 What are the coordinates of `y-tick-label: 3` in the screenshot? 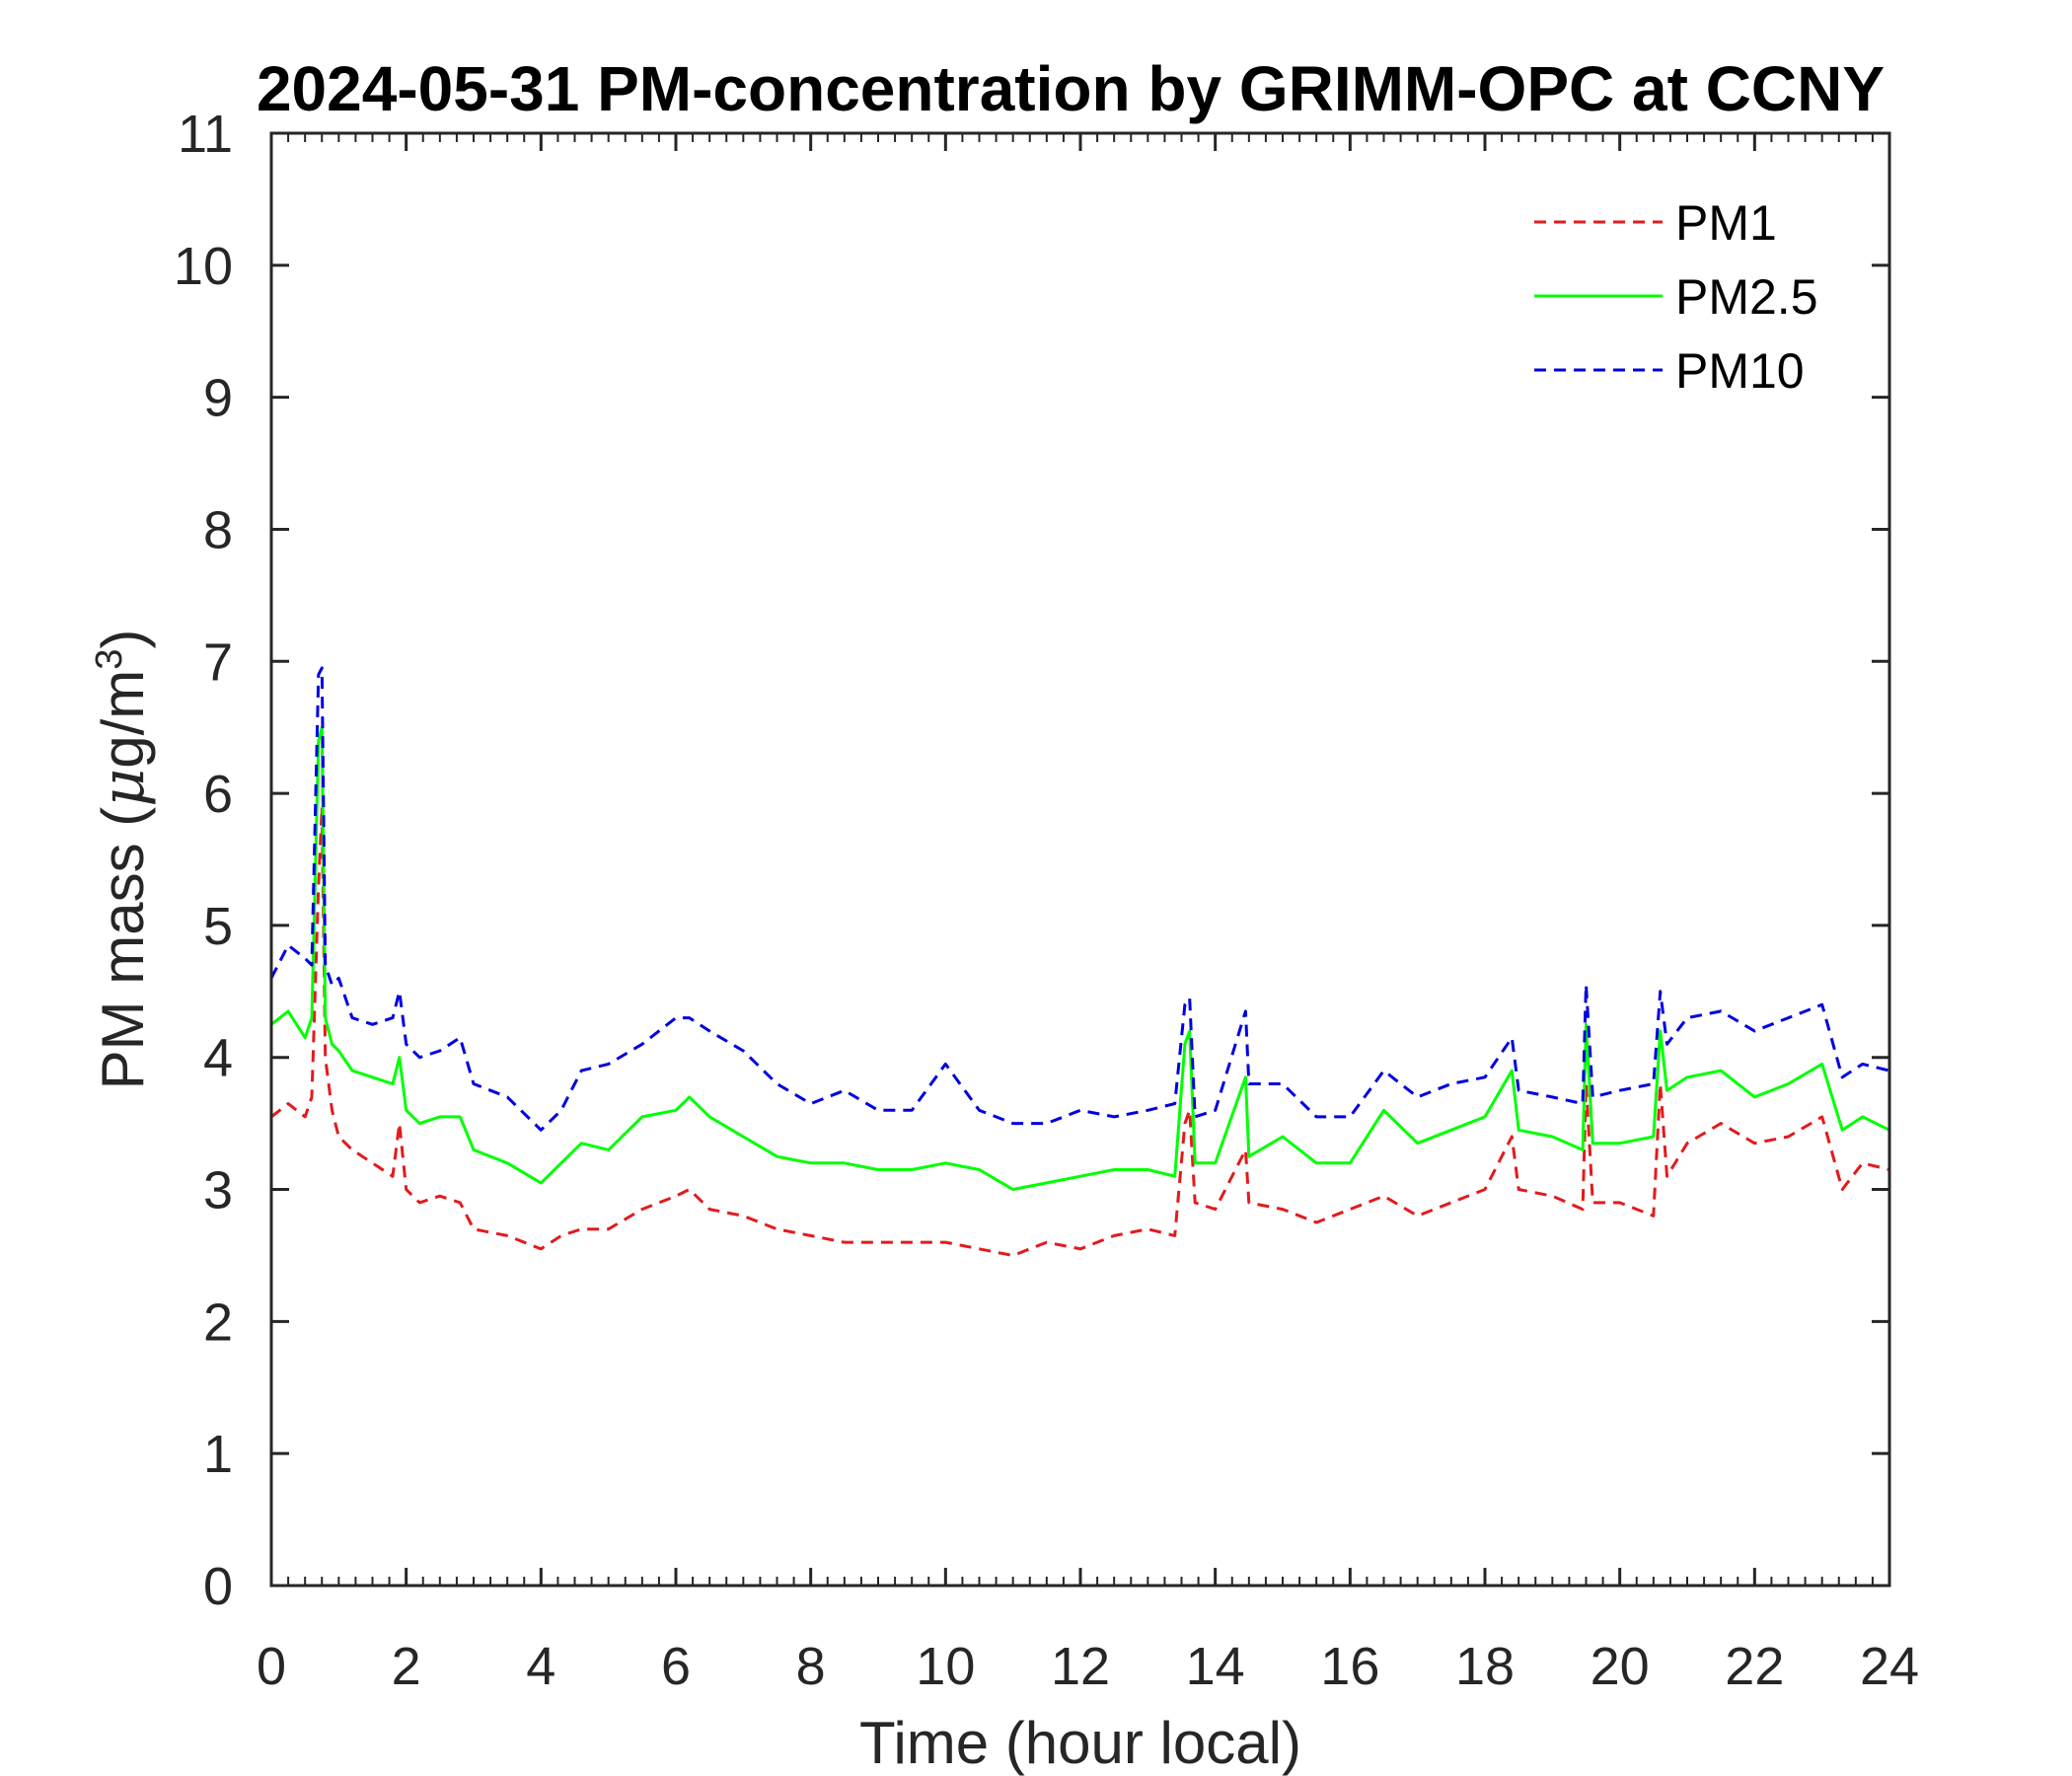 It's located at (218, 1191).